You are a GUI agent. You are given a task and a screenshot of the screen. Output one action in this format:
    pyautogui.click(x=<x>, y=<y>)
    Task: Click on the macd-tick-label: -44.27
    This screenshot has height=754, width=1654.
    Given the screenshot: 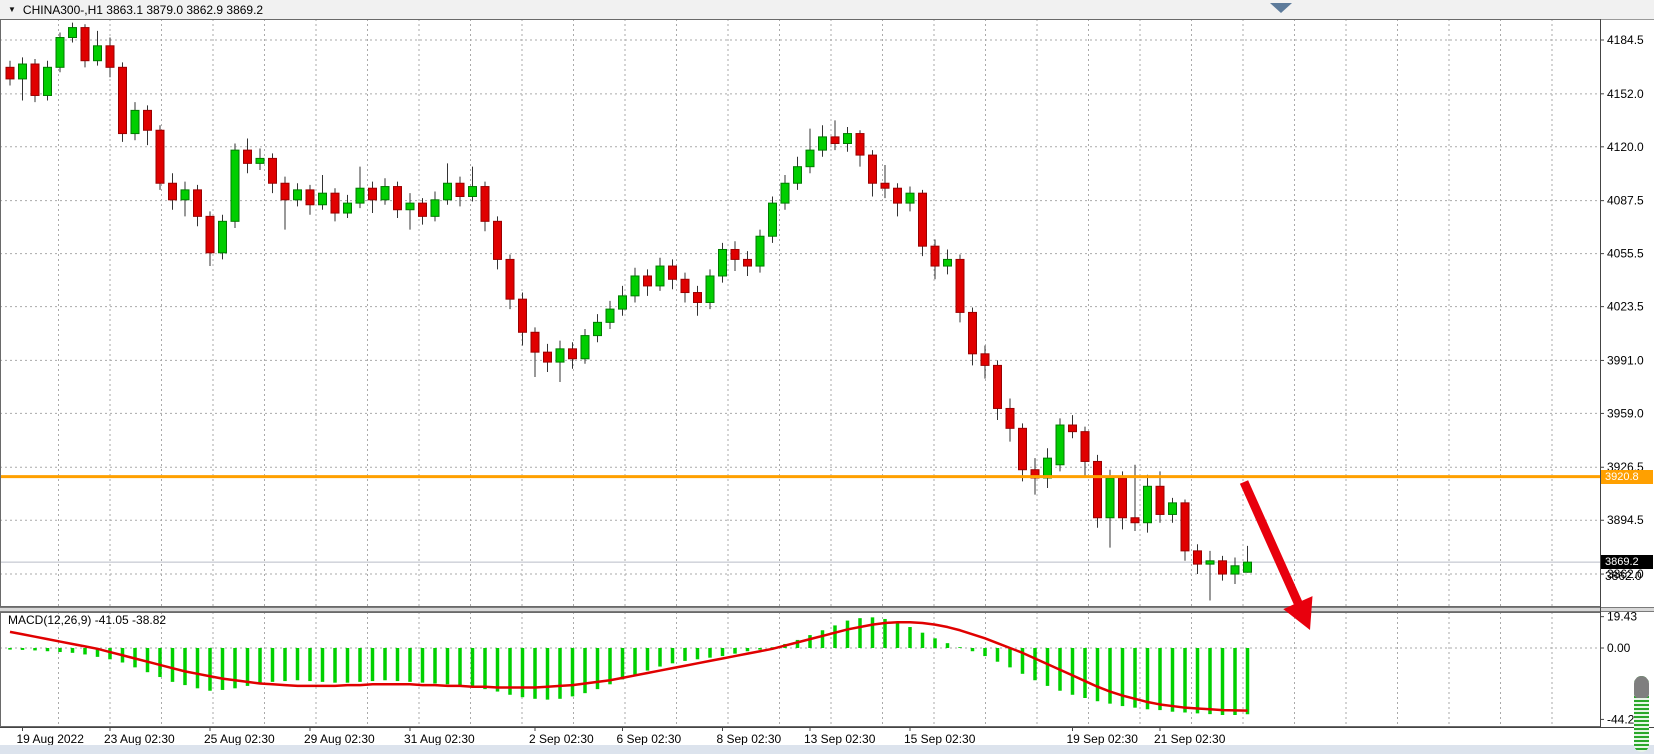 What is the action you would take?
    pyautogui.click(x=1624, y=719)
    